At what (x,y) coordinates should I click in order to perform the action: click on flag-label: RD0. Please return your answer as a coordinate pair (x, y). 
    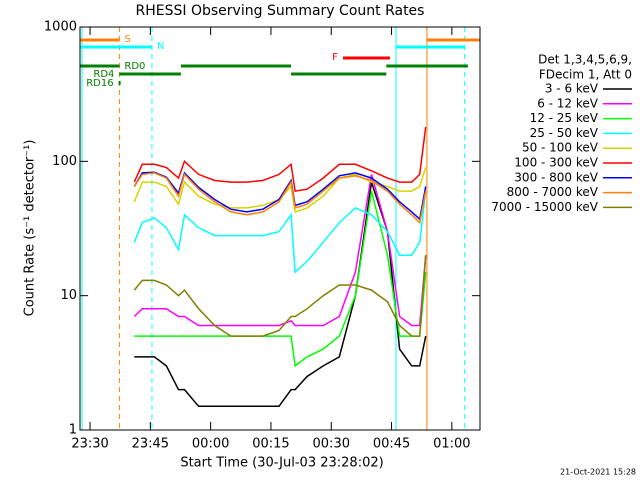
    Looking at the image, I should click on (134, 66).